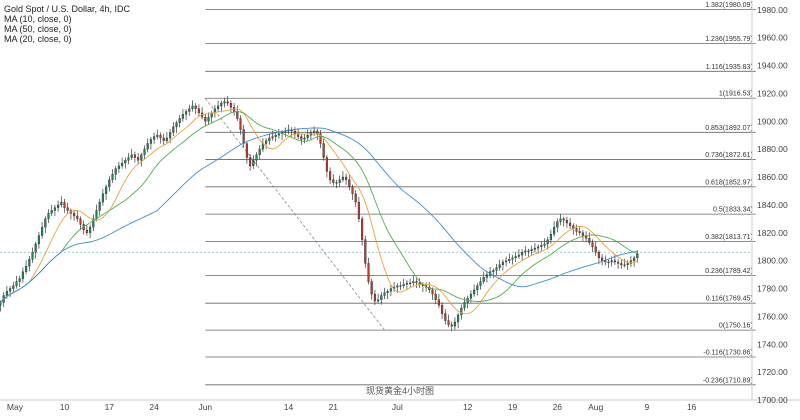 The width and height of the screenshot is (800, 420). What do you see at coordinates (38, 19) in the screenshot?
I see `legend-ma-10: MA (10, close, 0)` at bounding box center [38, 19].